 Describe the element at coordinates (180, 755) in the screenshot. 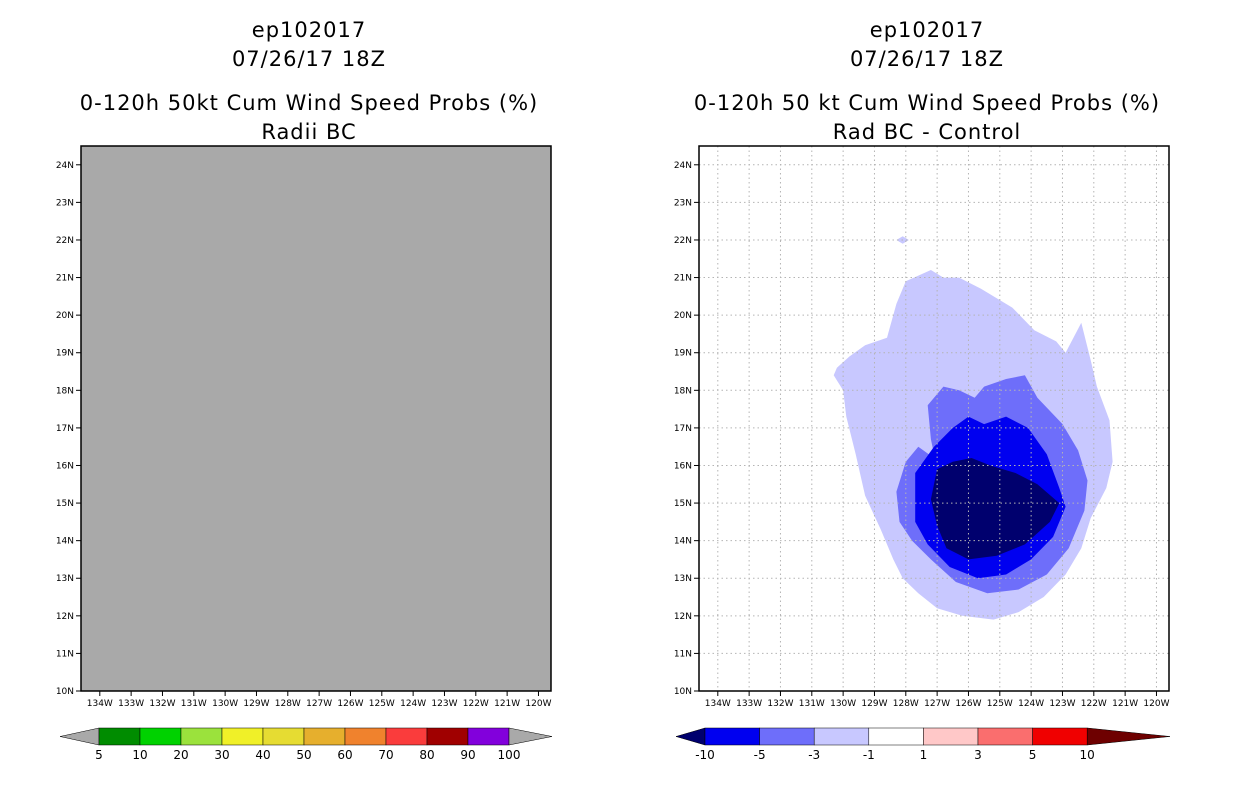

I see `colorbar-label: 20` at that location.